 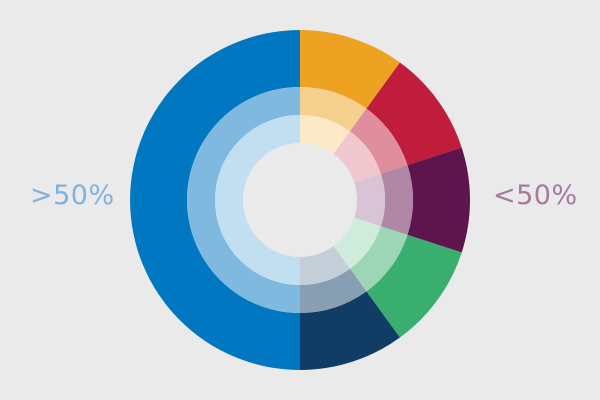 What do you see at coordinates (535, 195) in the screenshot?
I see `right-label: <50%` at bounding box center [535, 195].